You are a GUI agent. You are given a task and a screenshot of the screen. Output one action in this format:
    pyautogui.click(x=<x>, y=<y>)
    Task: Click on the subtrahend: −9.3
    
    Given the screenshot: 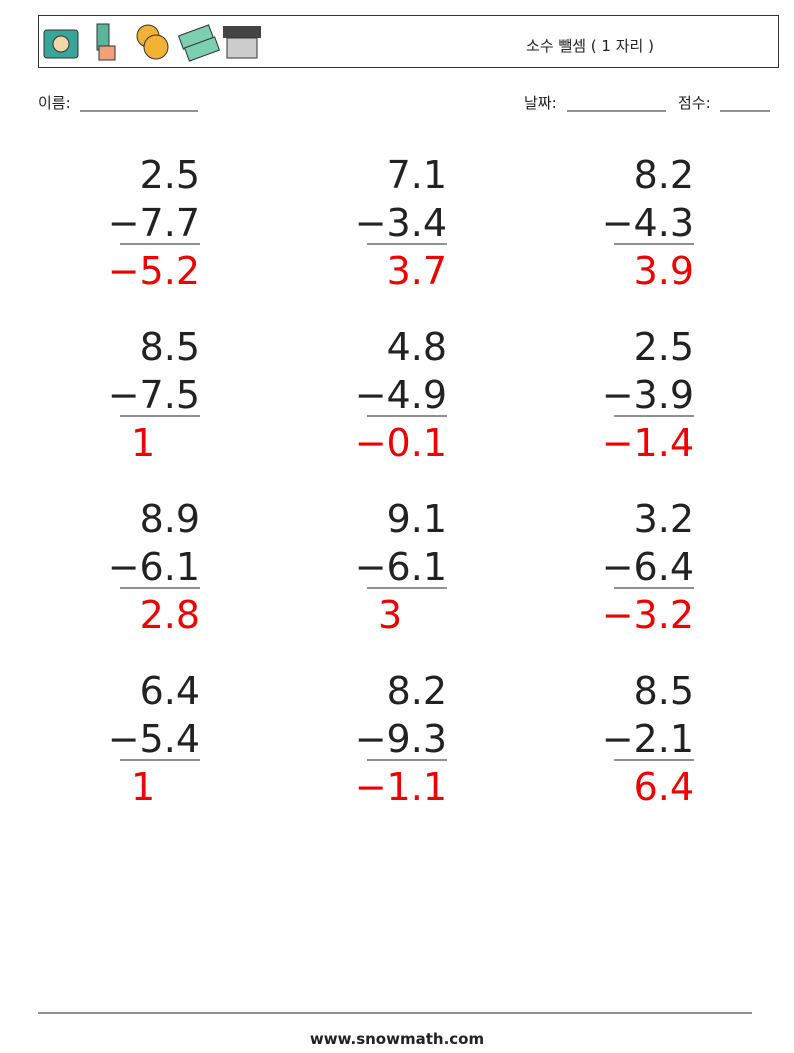 What is the action you would take?
    pyautogui.click(x=401, y=739)
    